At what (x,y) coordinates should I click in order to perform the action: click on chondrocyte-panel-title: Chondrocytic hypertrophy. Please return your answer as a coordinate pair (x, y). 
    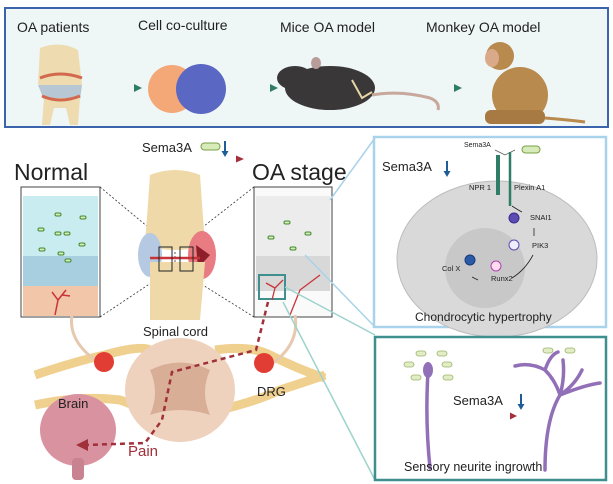
    Looking at the image, I should click on (483, 317).